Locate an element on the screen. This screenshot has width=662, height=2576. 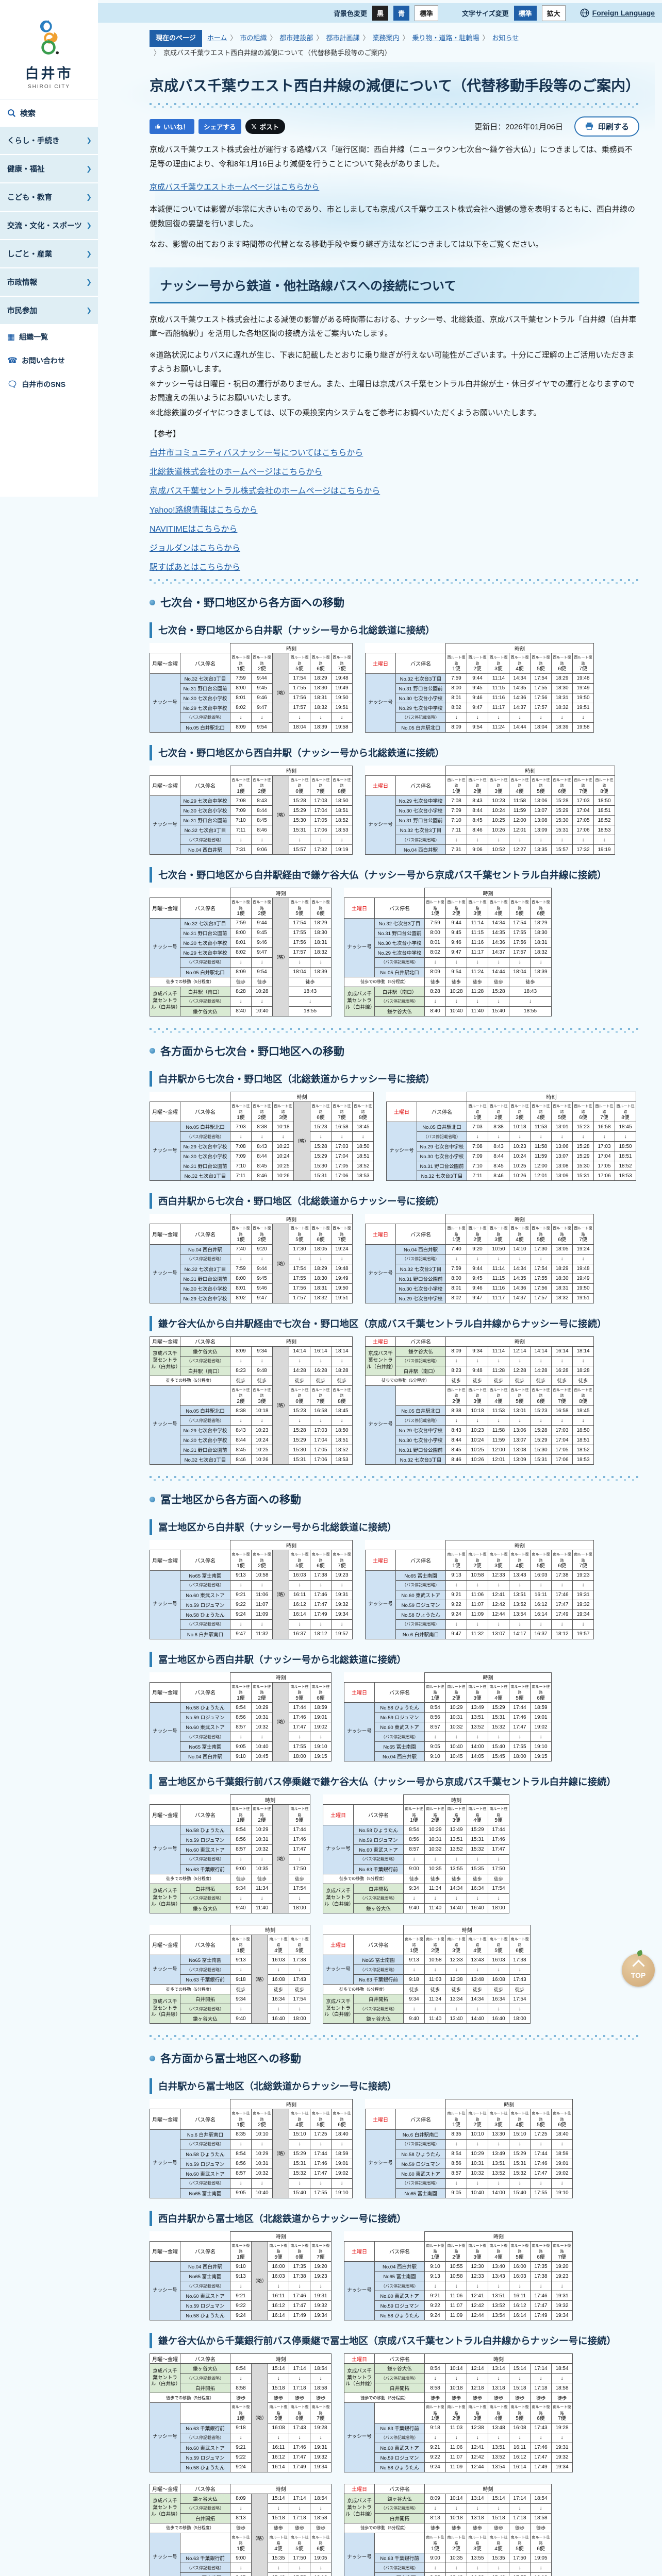
timetable-column-header: 西ルート往路 7便 is located at coordinates (321, 785).